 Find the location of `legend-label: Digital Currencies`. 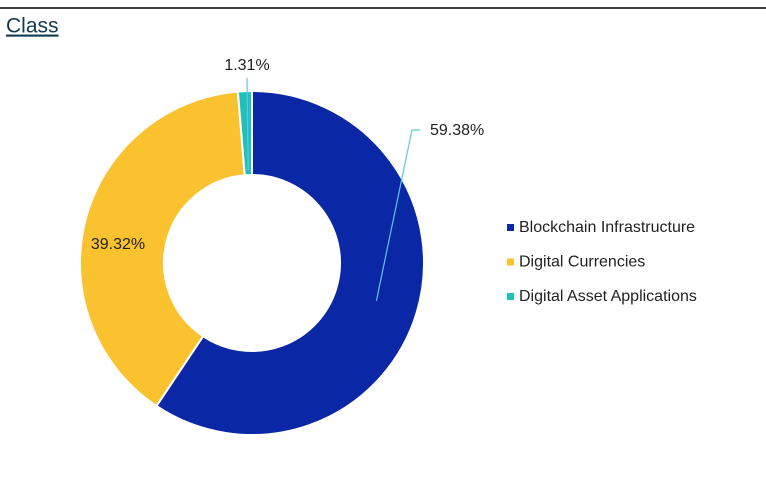

legend-label: Digital Currencies is located at coordinates (582, 262).